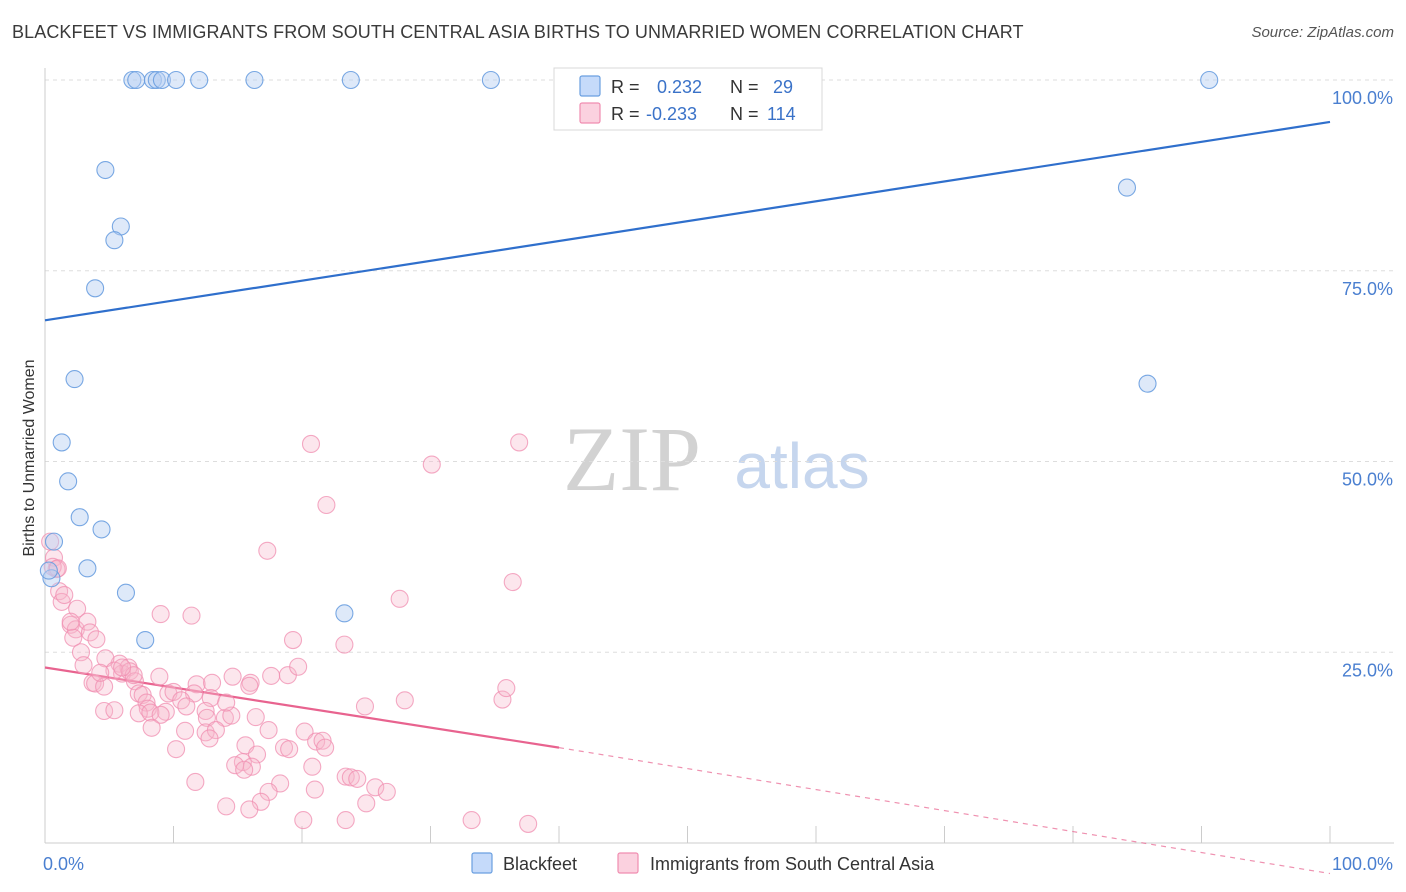  I want to click on legend-n-value-blackfeet: 29, so click(783, 87).